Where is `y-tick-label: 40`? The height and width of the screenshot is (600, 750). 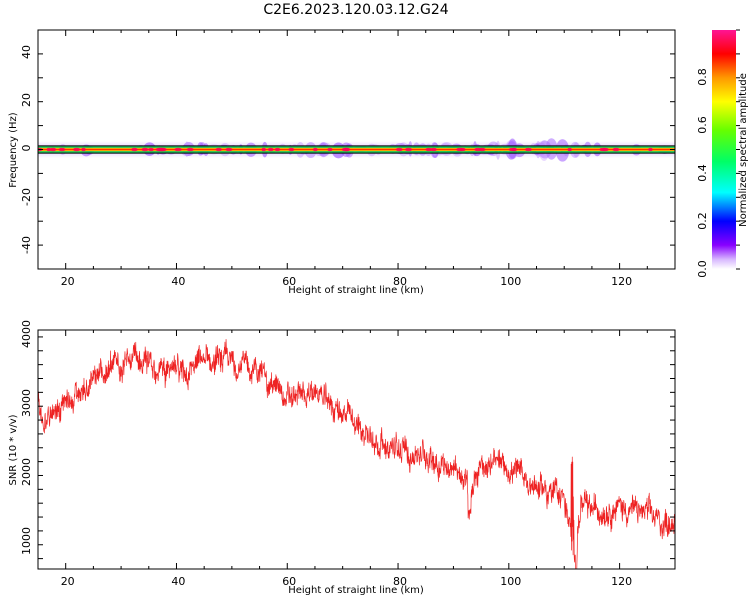
y-tick-label: 40 is located at coordinates (26, 52).